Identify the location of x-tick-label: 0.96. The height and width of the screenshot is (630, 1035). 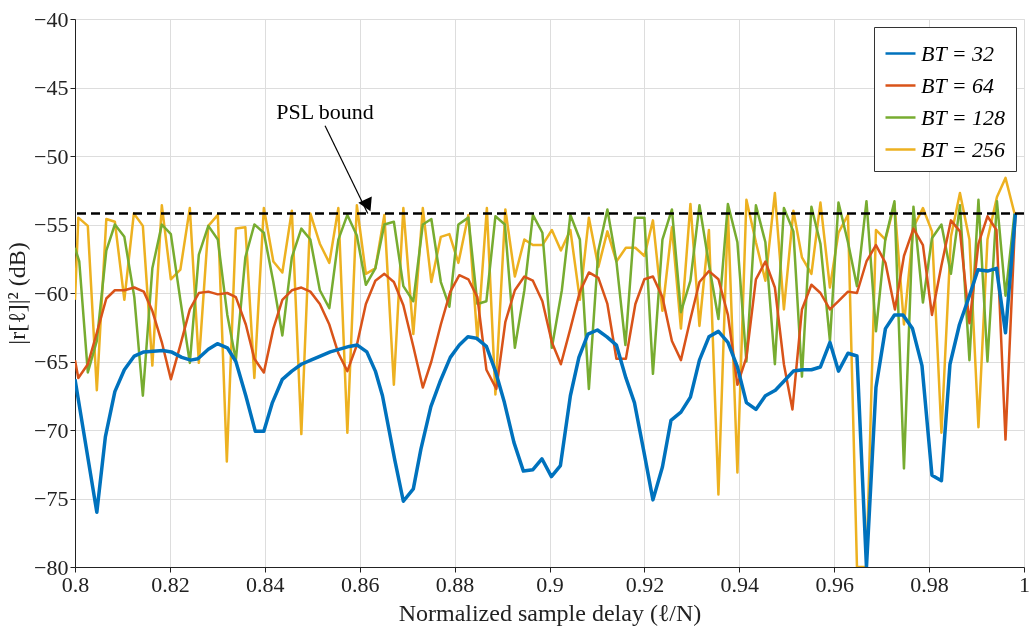
(834, 584).